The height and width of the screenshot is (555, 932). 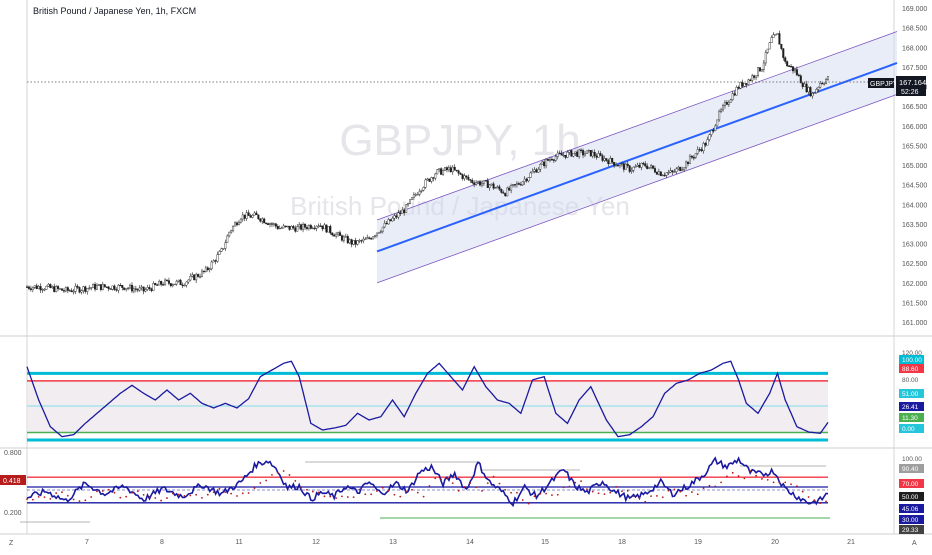 What do you see at coordinates (911, 368) in the screenshot?
I see `osc1-value-badge` at bounding box center [911, 368].